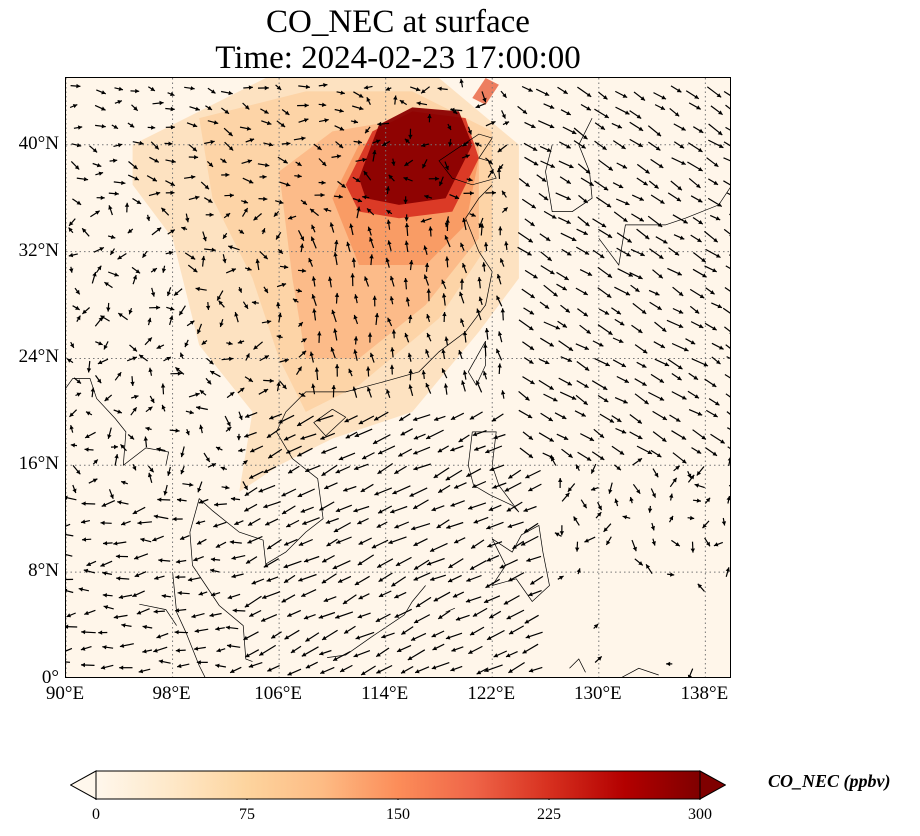 The image size is (920, 836). What do you see at coordinates (476, 363) in the screenshot?
I see `coastline-segment` at bounding box center [476, 363].